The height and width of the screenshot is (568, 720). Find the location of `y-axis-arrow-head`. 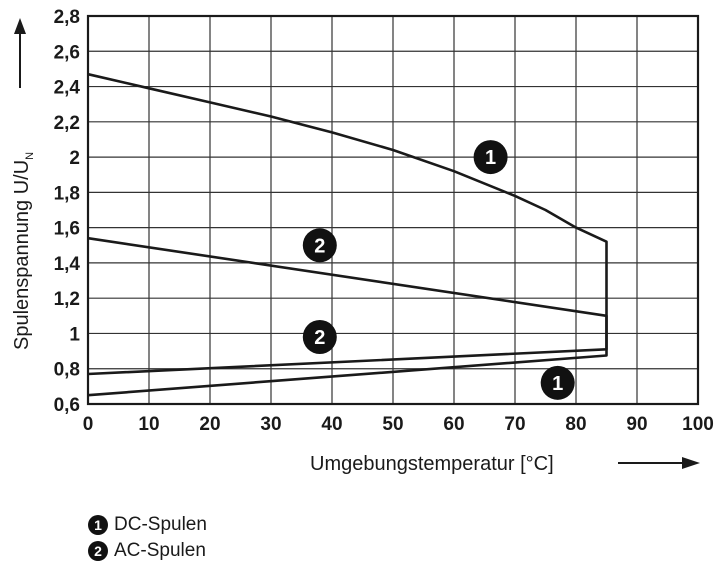

y-axis-arrow-head is located at coordinates (20, 26).